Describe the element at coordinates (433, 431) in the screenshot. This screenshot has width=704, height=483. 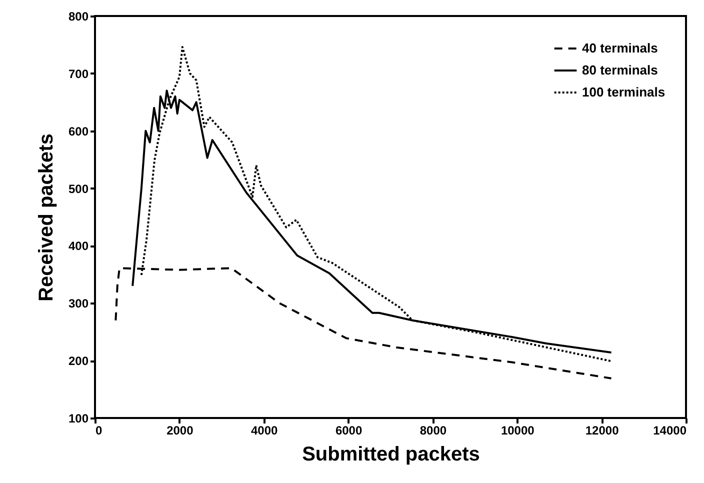
I see `x-tick-label: 8000` at that location.